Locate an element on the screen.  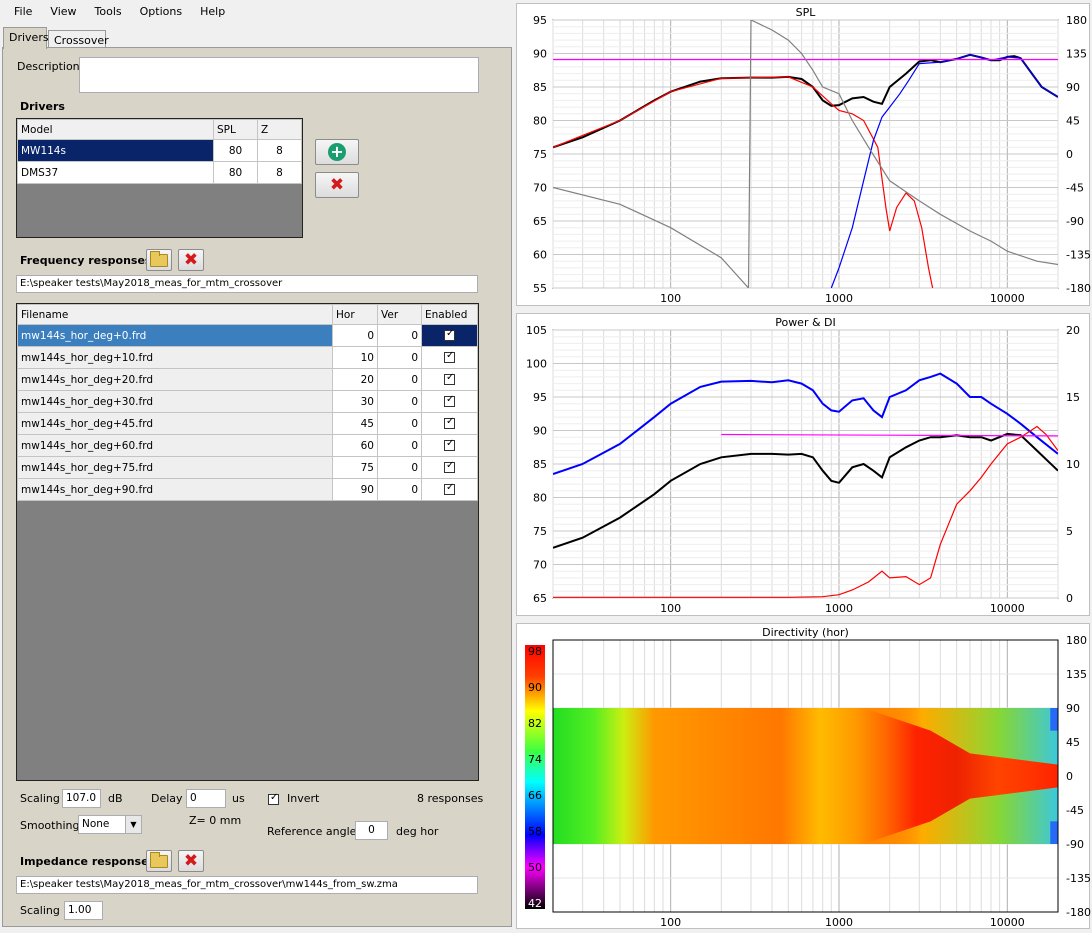
remove-frequency-button: ✖ is located at coordinates (191, 260).